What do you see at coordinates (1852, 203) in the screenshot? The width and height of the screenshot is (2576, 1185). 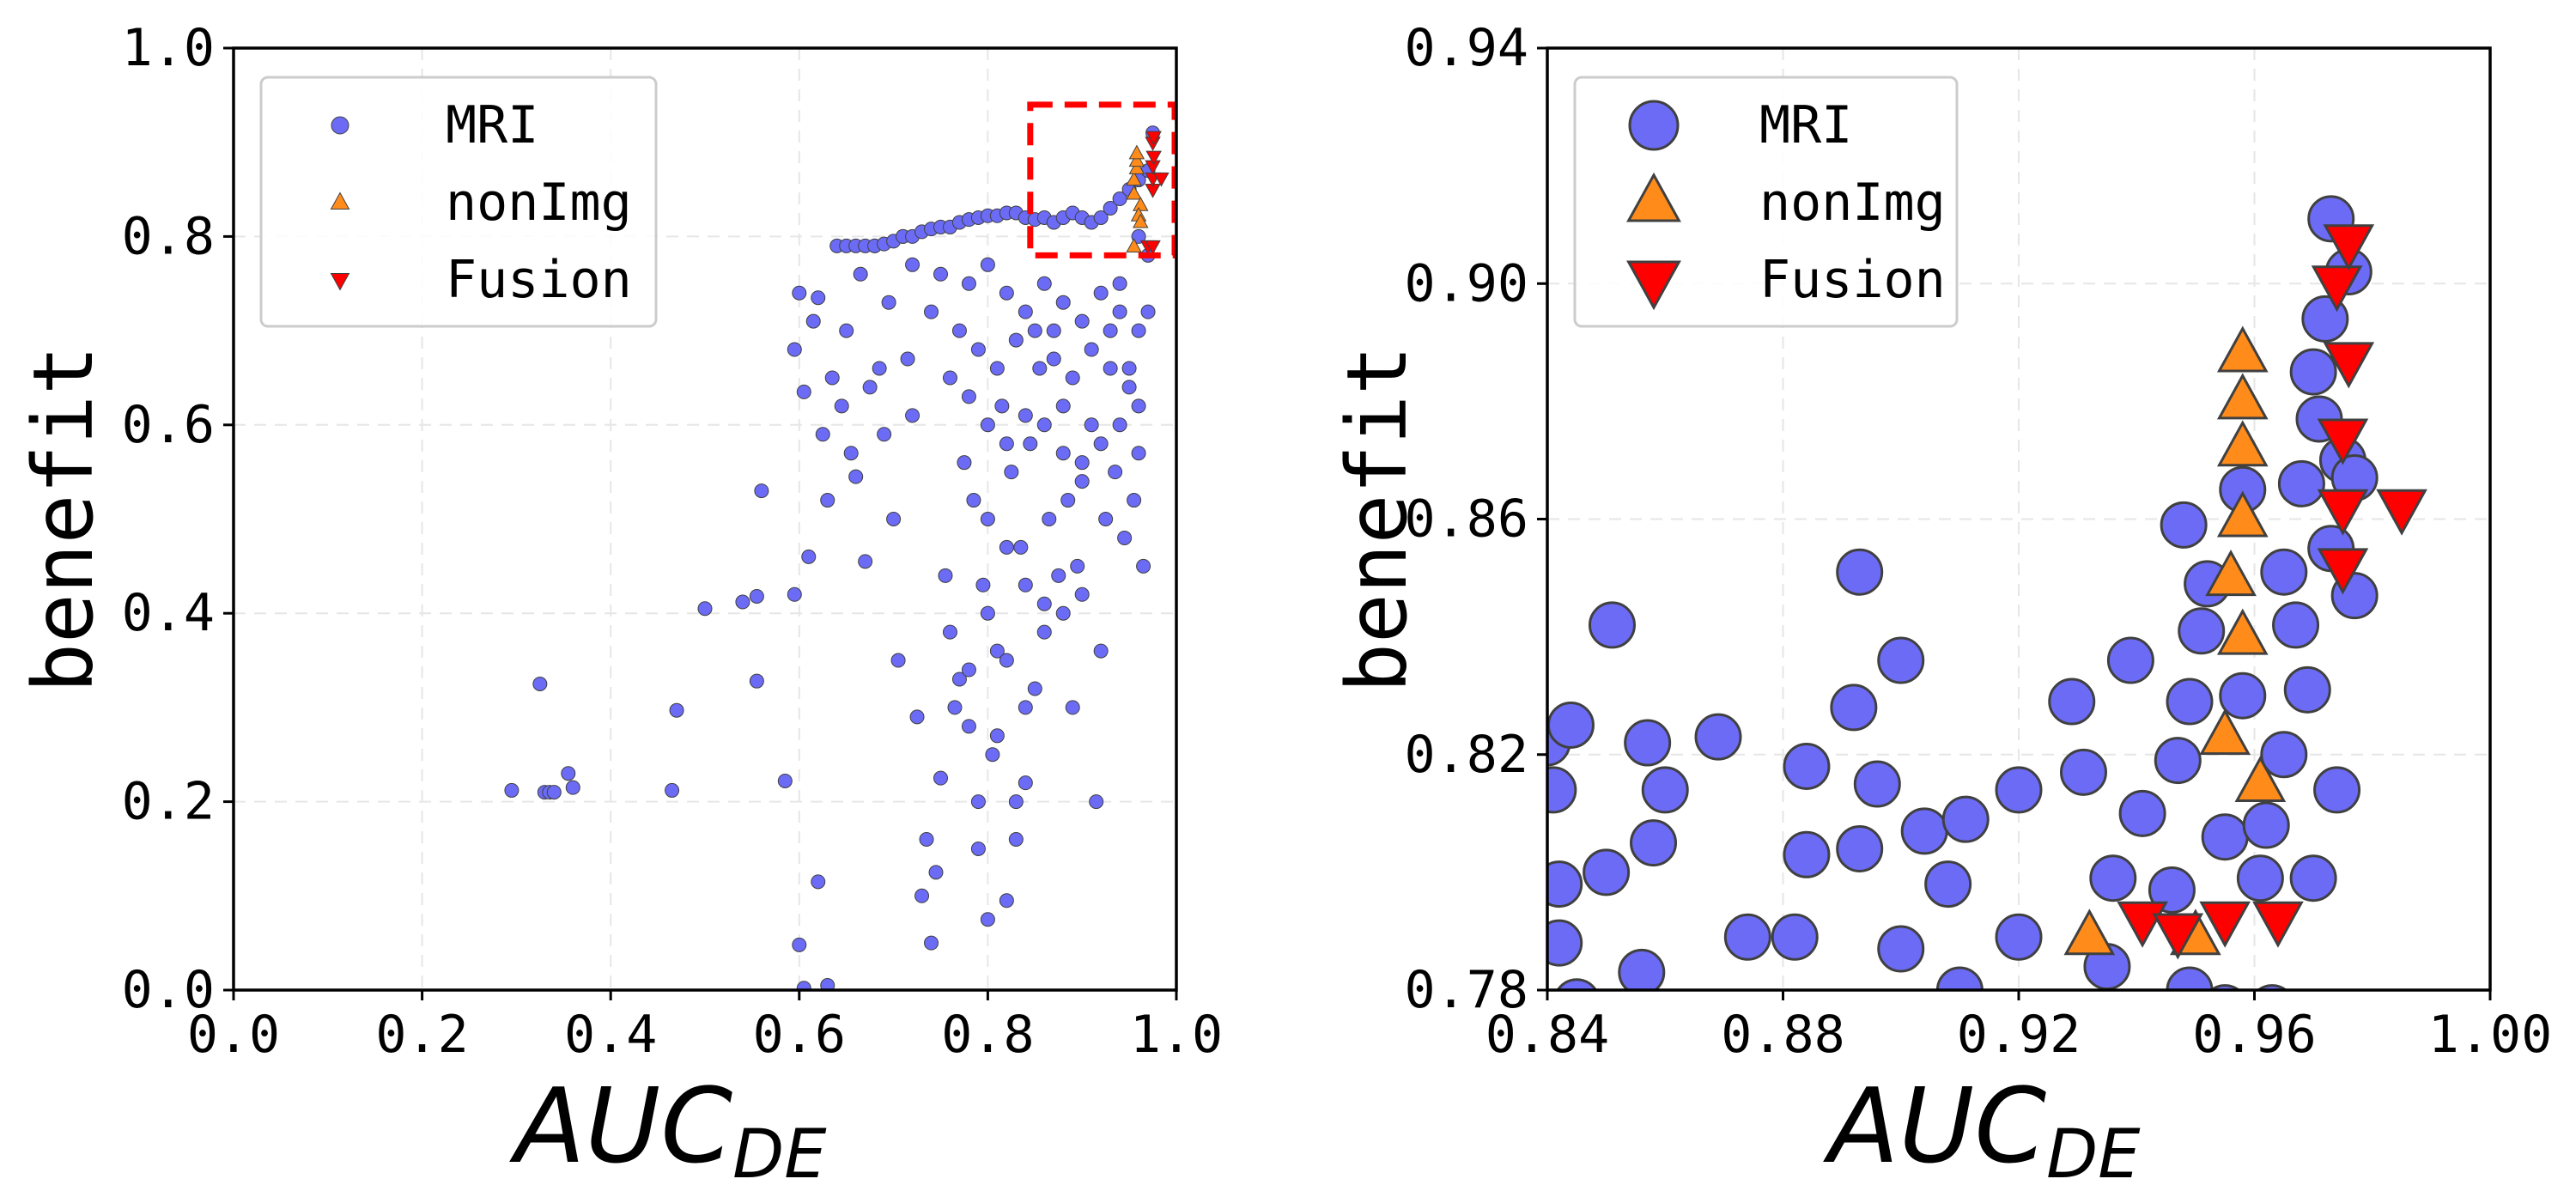 I see `legend-label-nonimg: nonImg` at bounding box center [1852, 203].